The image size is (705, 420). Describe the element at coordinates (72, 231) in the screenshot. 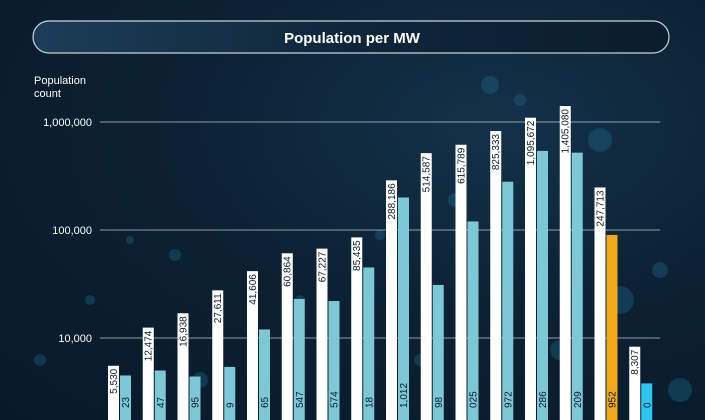

I see `y-tick-label: 100,000` at that location.